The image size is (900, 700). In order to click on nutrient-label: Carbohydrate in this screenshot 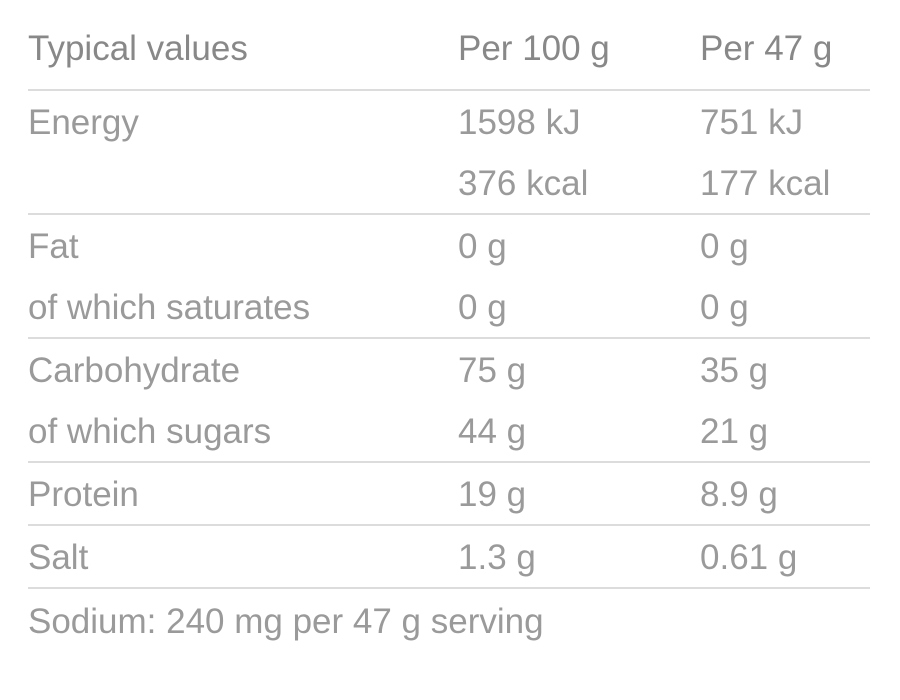, I will do `click(134, 370)`.